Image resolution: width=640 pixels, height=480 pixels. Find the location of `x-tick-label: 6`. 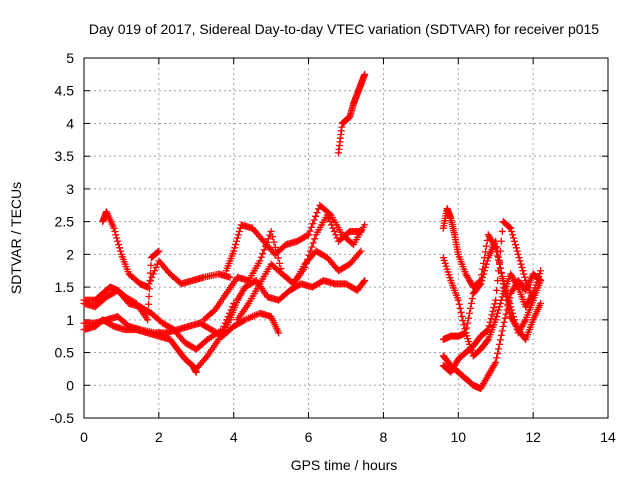

x-tick-label: 6 is located at coordinates (309, 437).